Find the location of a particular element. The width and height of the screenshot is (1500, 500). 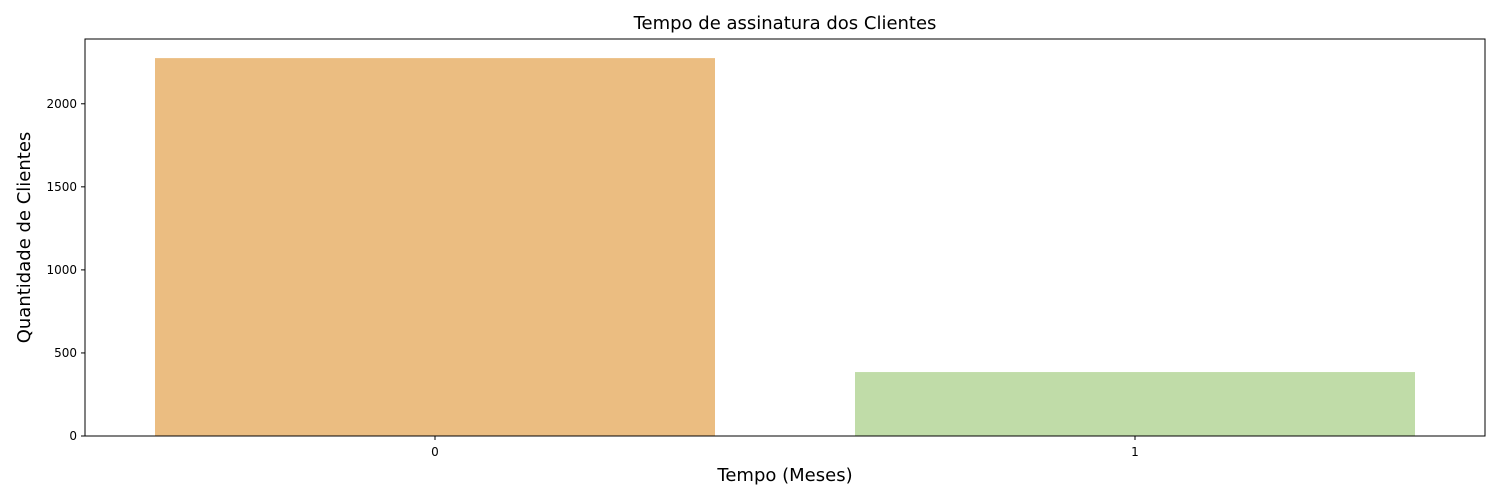

chart-title: Tempo de assinatura dos Clientes is located at coordinates (785, 23).